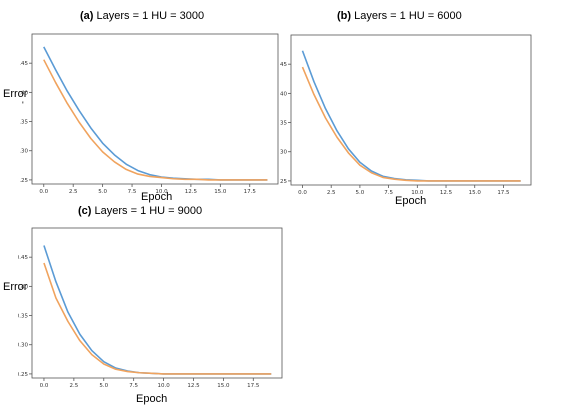  I want to click on chart-c-ytick-label: 0.30, so click(23, 346).